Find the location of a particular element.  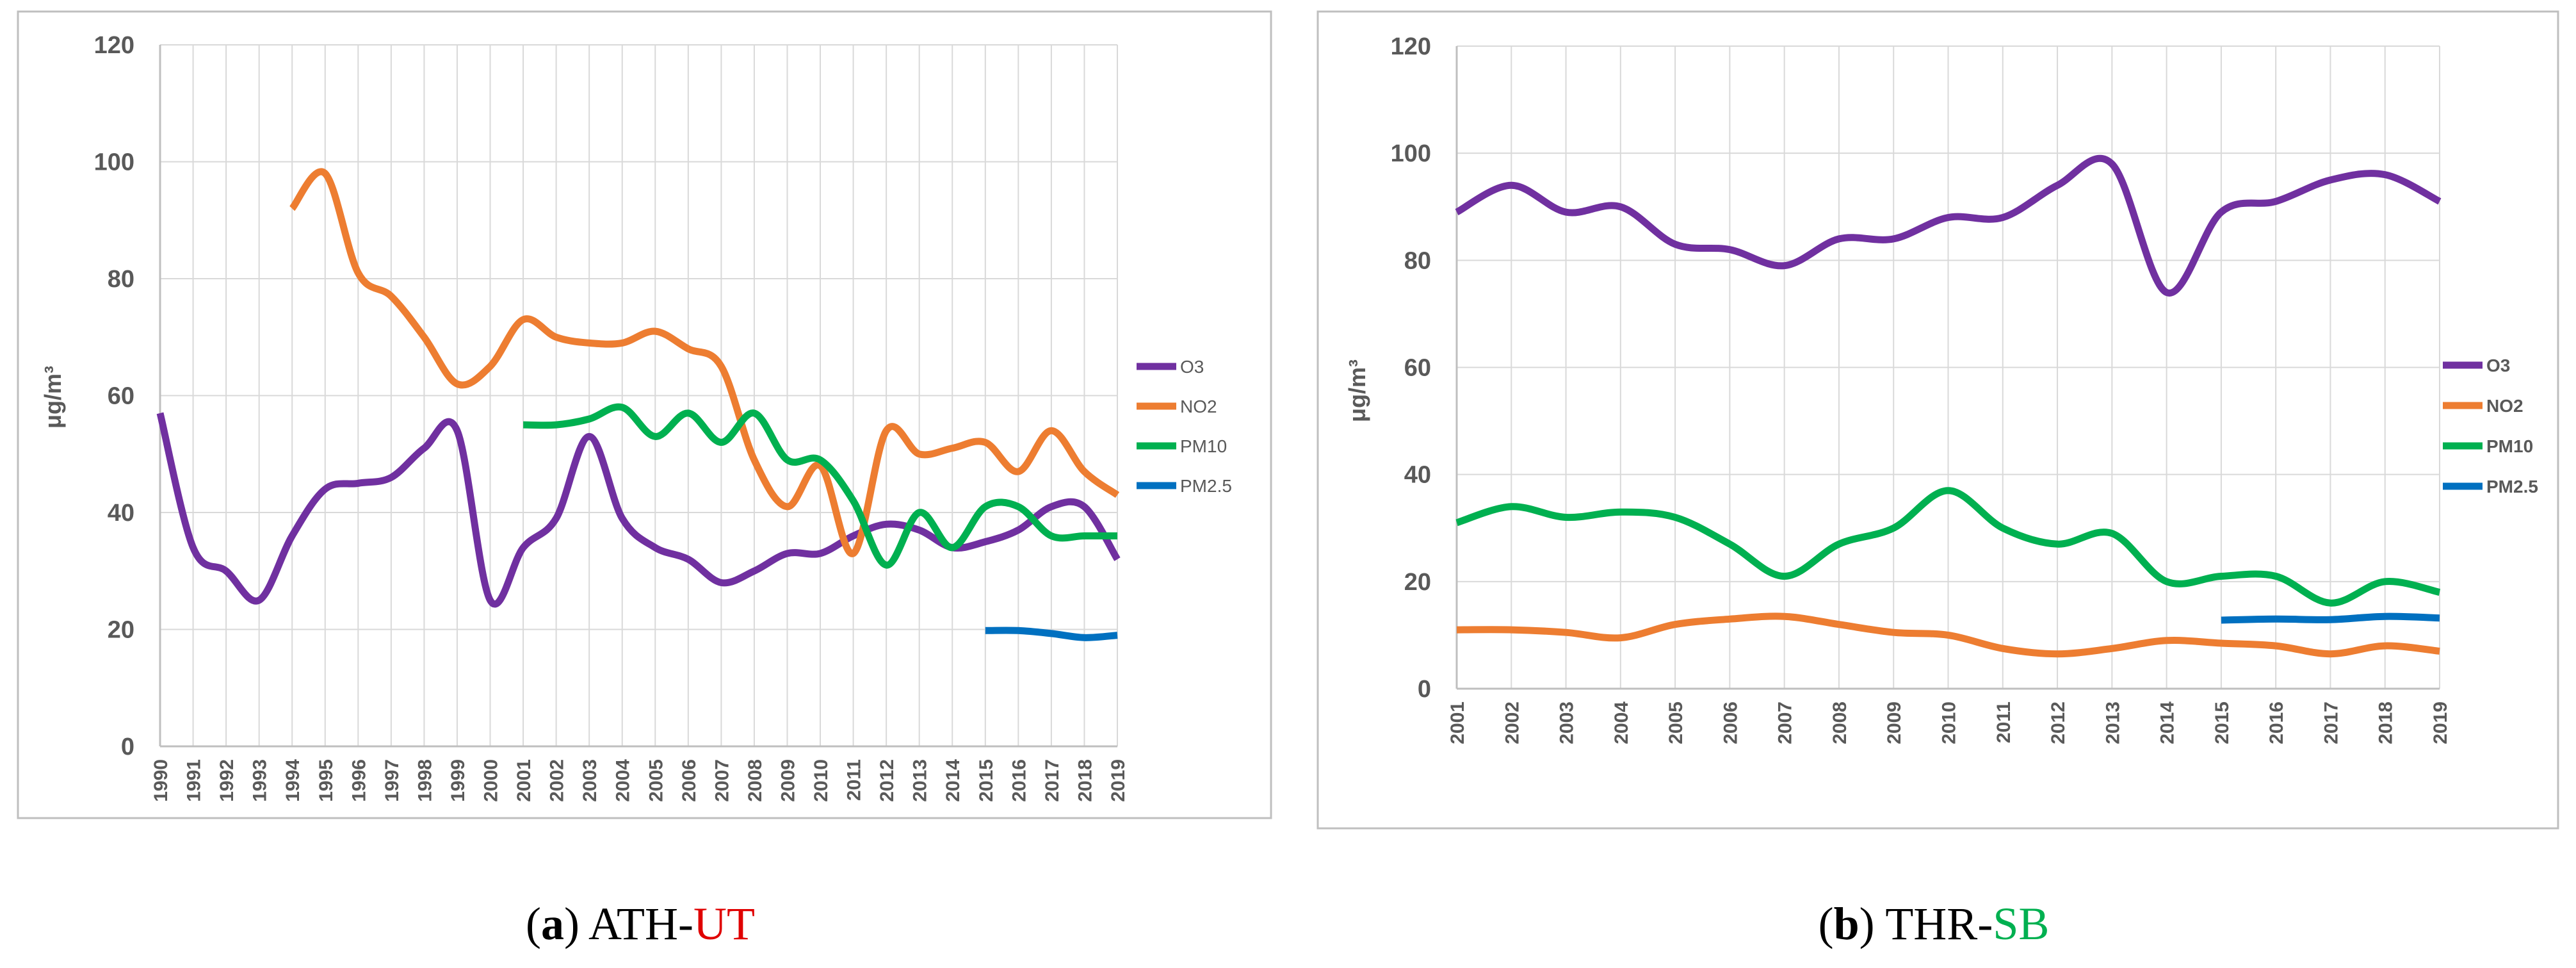

x-tick-label: 1996 is located at coordinates (358, 780).